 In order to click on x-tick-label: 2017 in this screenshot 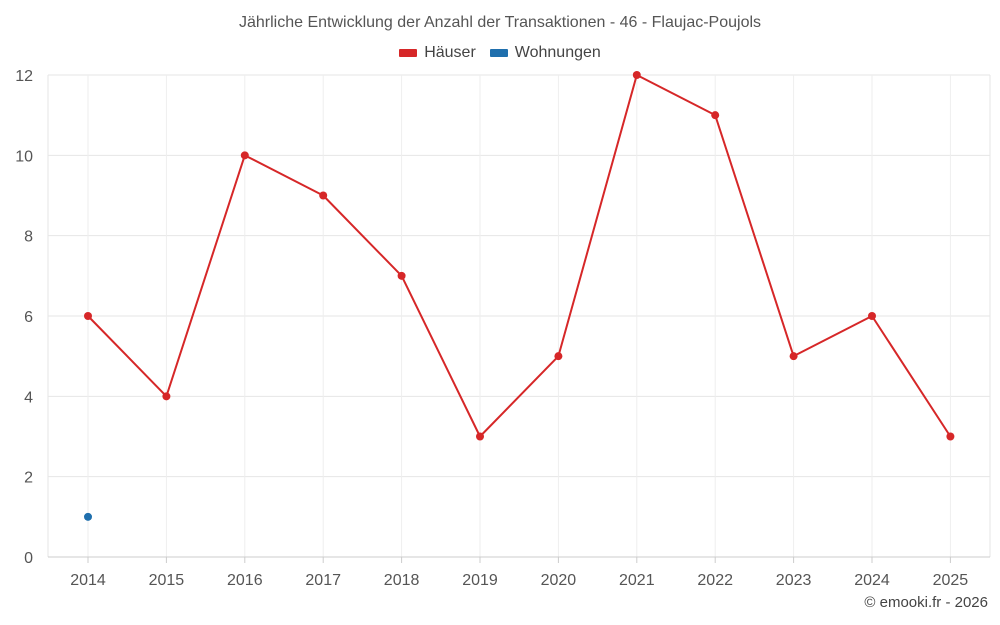, I will do `click(323, 580)`.